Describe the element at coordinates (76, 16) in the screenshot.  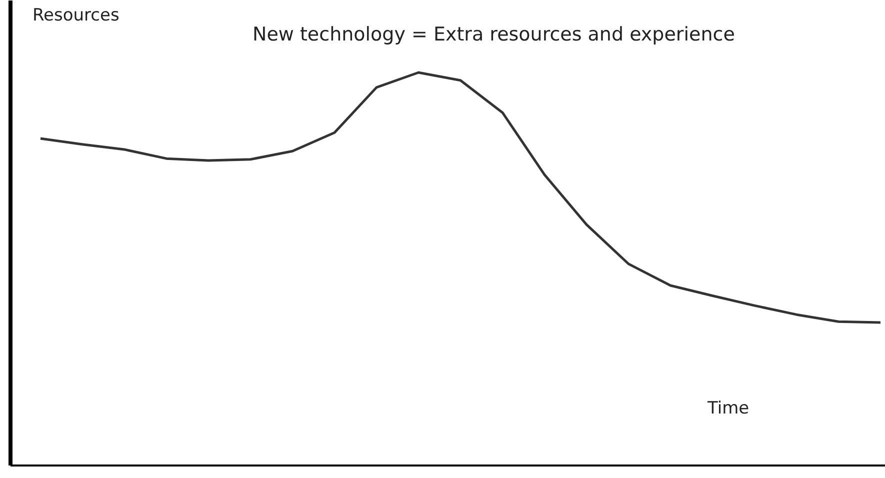
I see `y-axis-title: Resources` at that location.